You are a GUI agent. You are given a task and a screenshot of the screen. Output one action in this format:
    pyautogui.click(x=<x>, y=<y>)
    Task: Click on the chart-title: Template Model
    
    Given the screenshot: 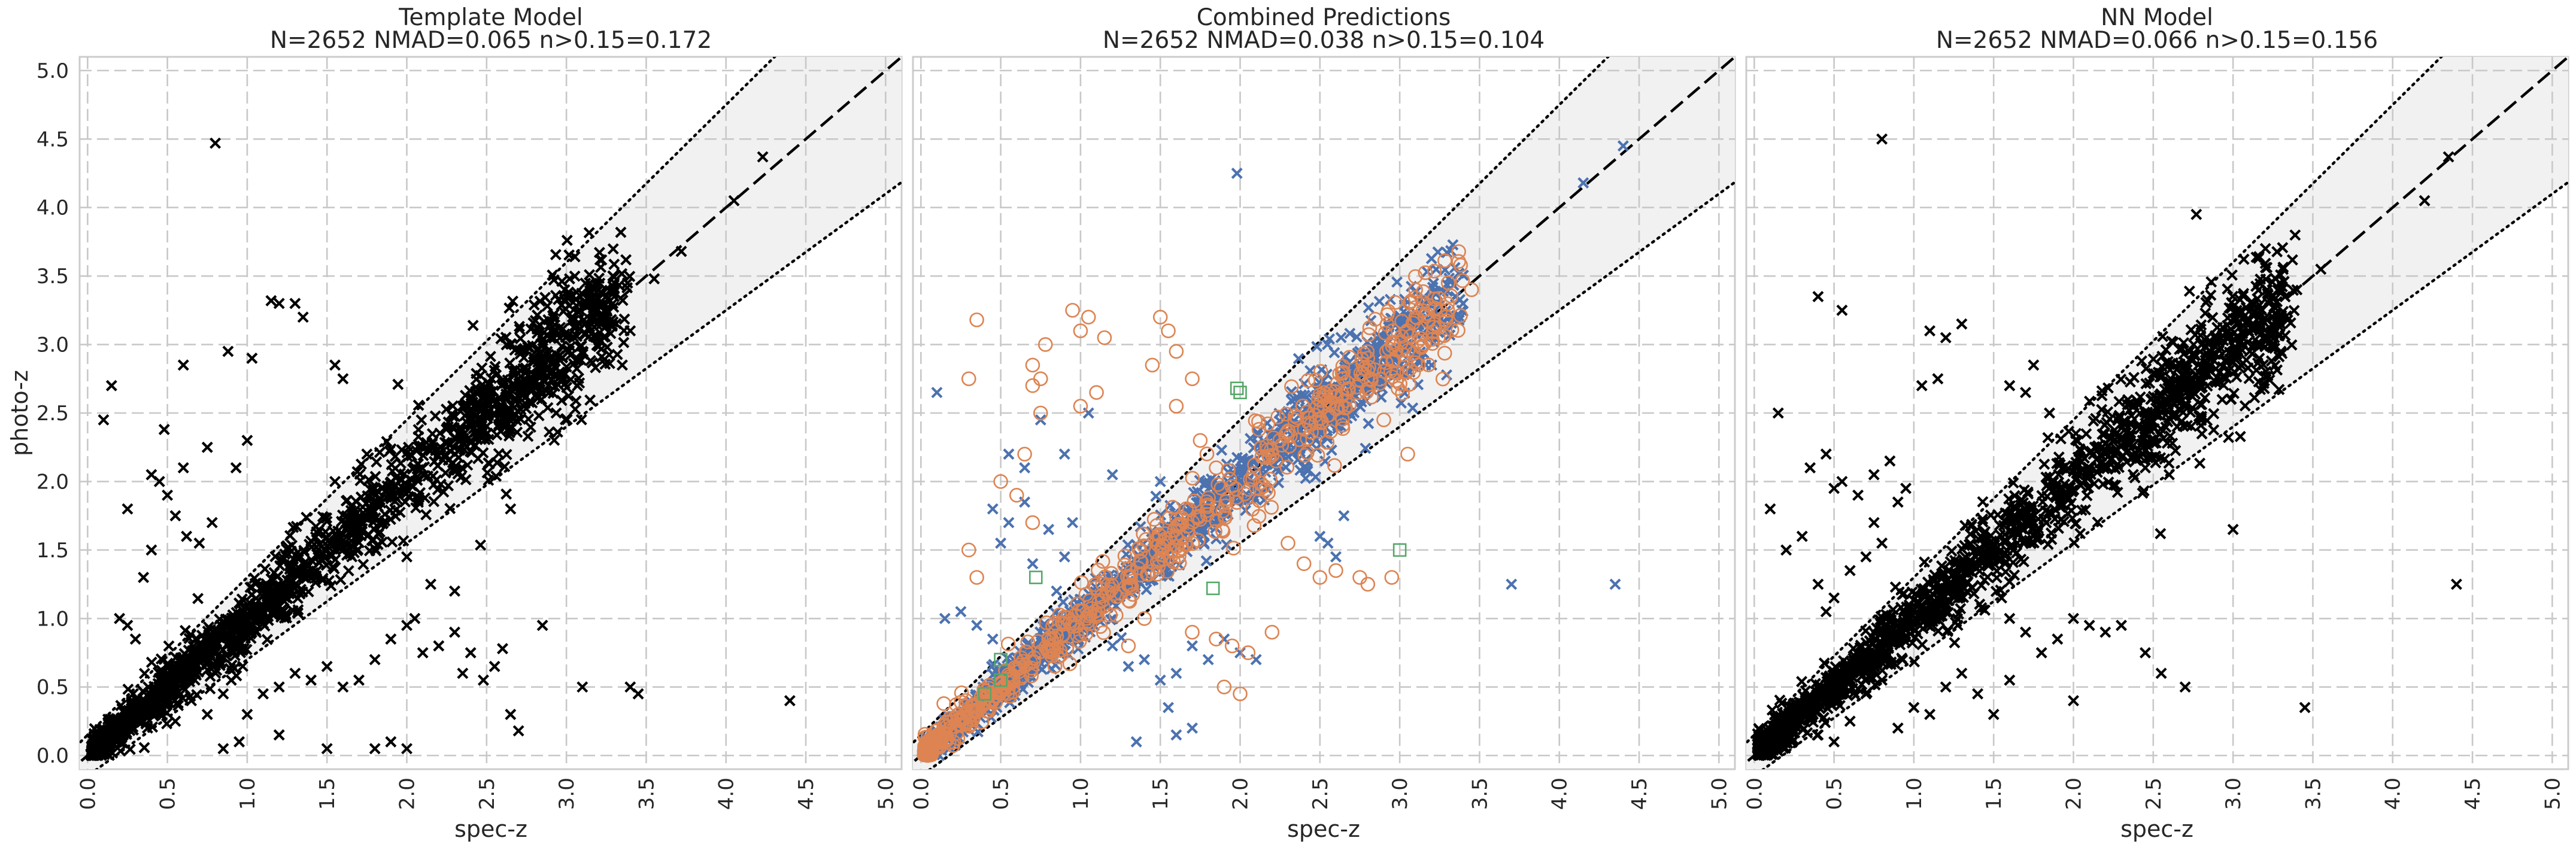 What is the action you would take?
    pyautogui.click(x=490, y=17)
    